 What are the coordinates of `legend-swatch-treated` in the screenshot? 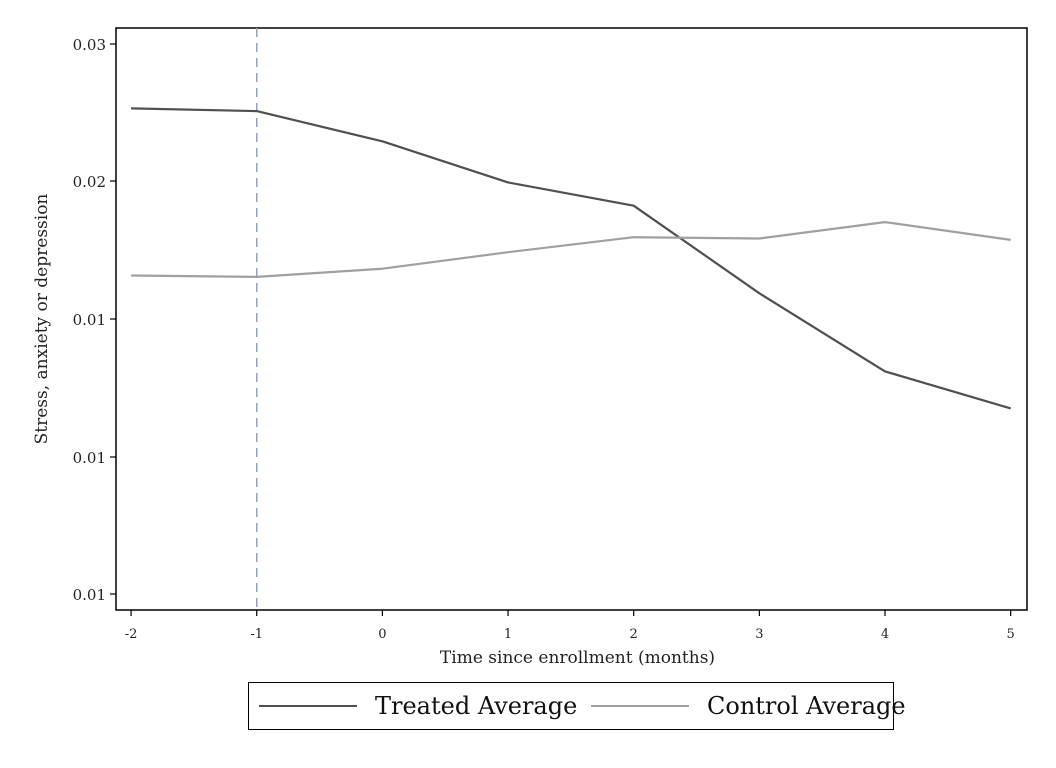 It's located at (308, 706).